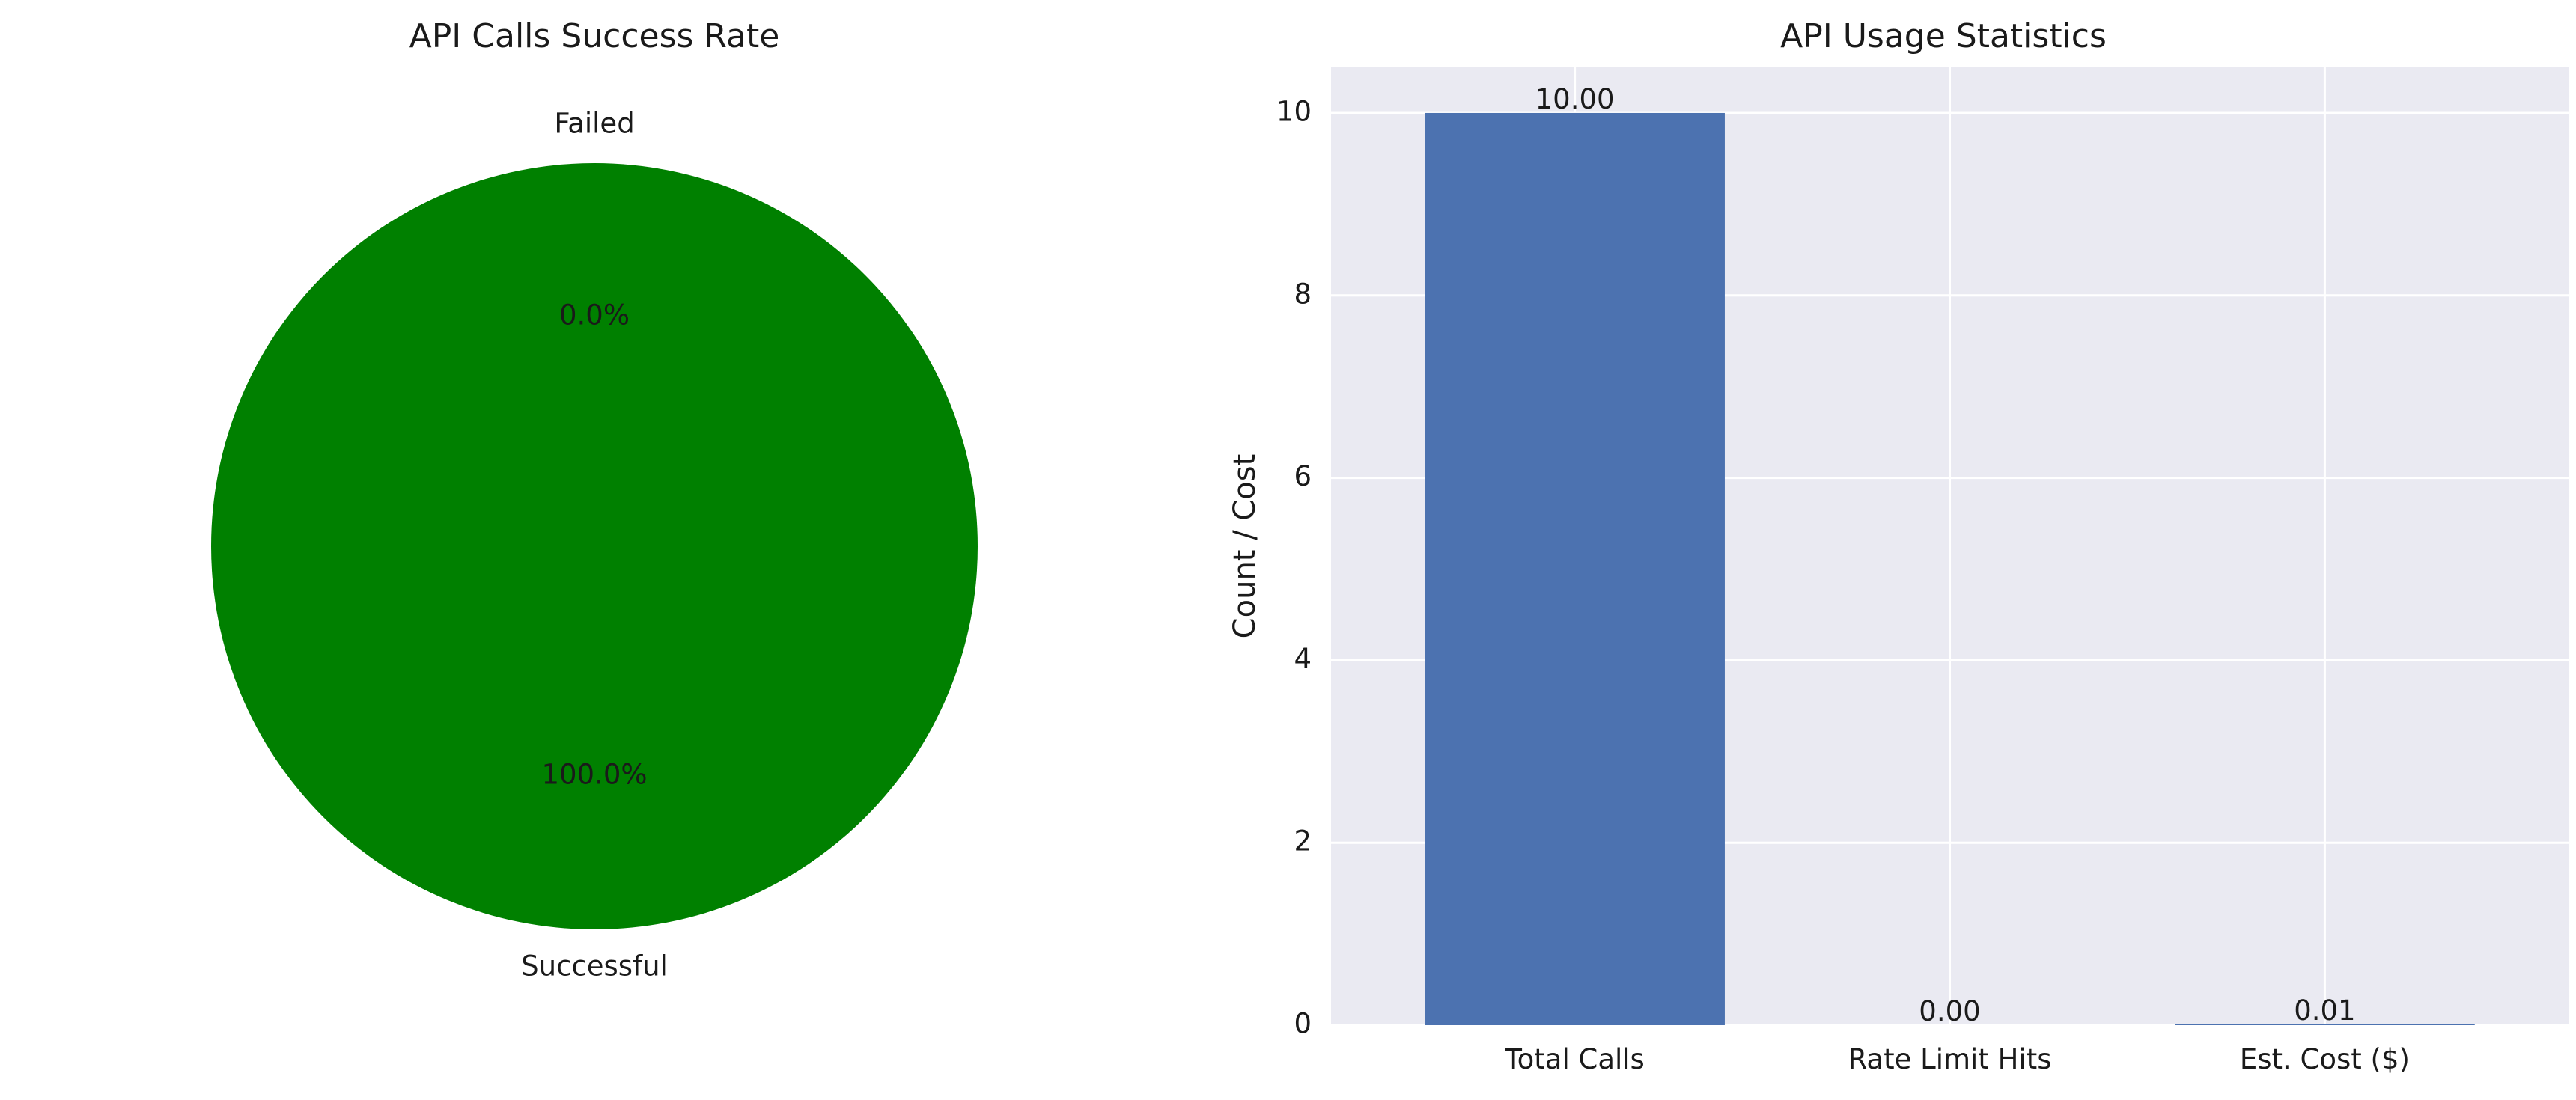 This screenshot has height=1100, width=2576. I want to click on pie-chart-title: API Calls Success Rate, so click(594, 36).